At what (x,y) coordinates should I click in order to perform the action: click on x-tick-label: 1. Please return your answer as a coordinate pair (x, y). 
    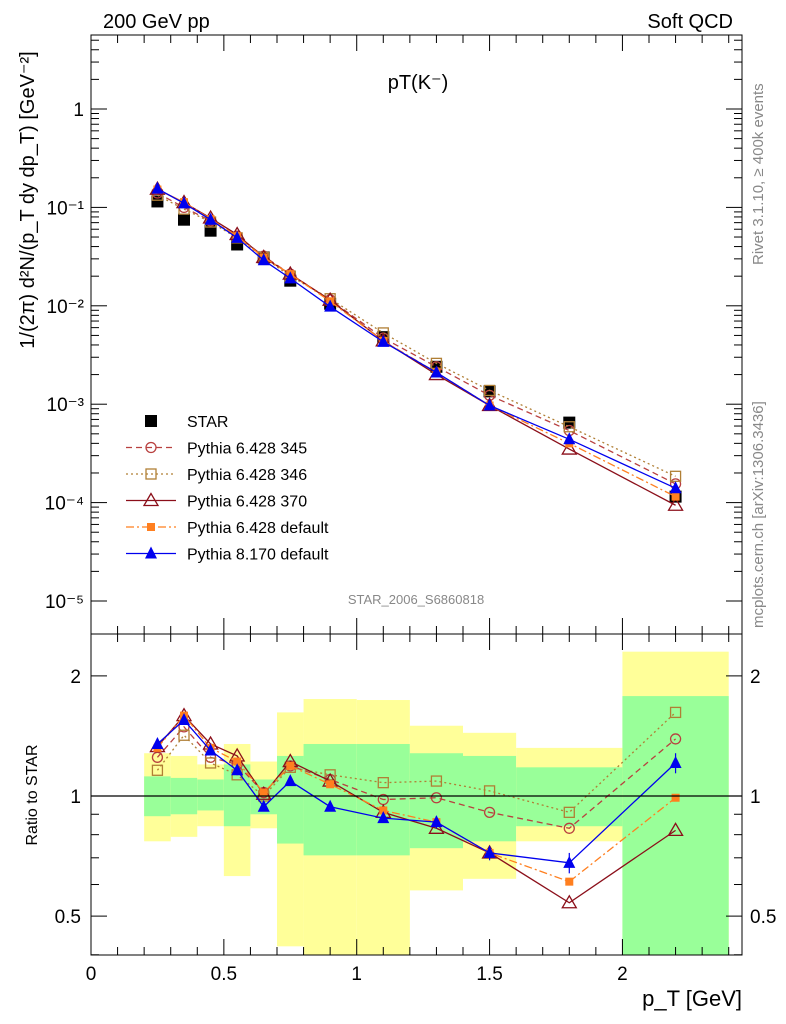
    Looking at the image, I should click on (356, 974).